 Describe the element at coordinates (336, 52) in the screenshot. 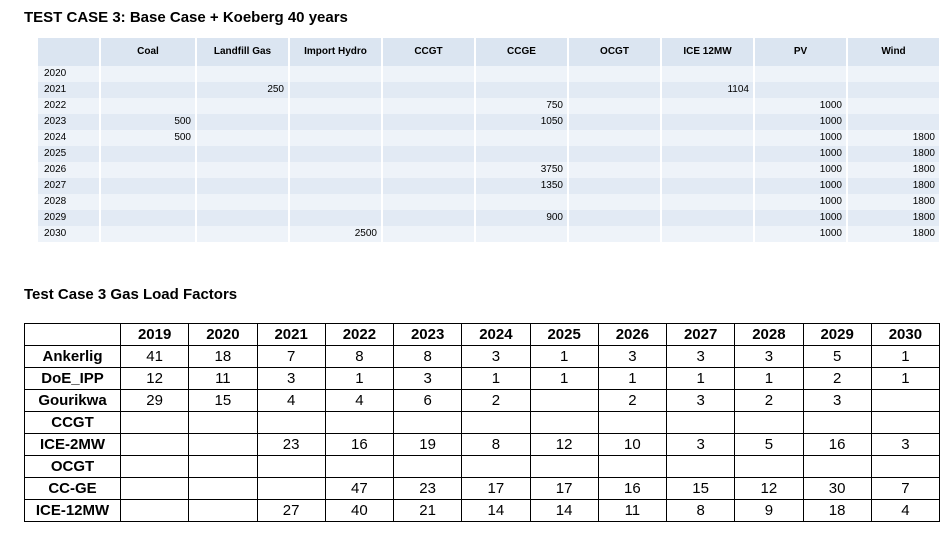

I see `column-header: Import Hydro` at that location.